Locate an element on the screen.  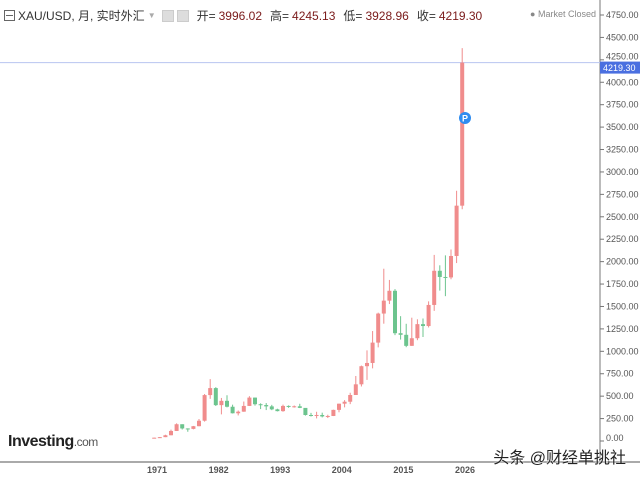
y-tick-label: 1750.00 is located at coordinates (622, 284).